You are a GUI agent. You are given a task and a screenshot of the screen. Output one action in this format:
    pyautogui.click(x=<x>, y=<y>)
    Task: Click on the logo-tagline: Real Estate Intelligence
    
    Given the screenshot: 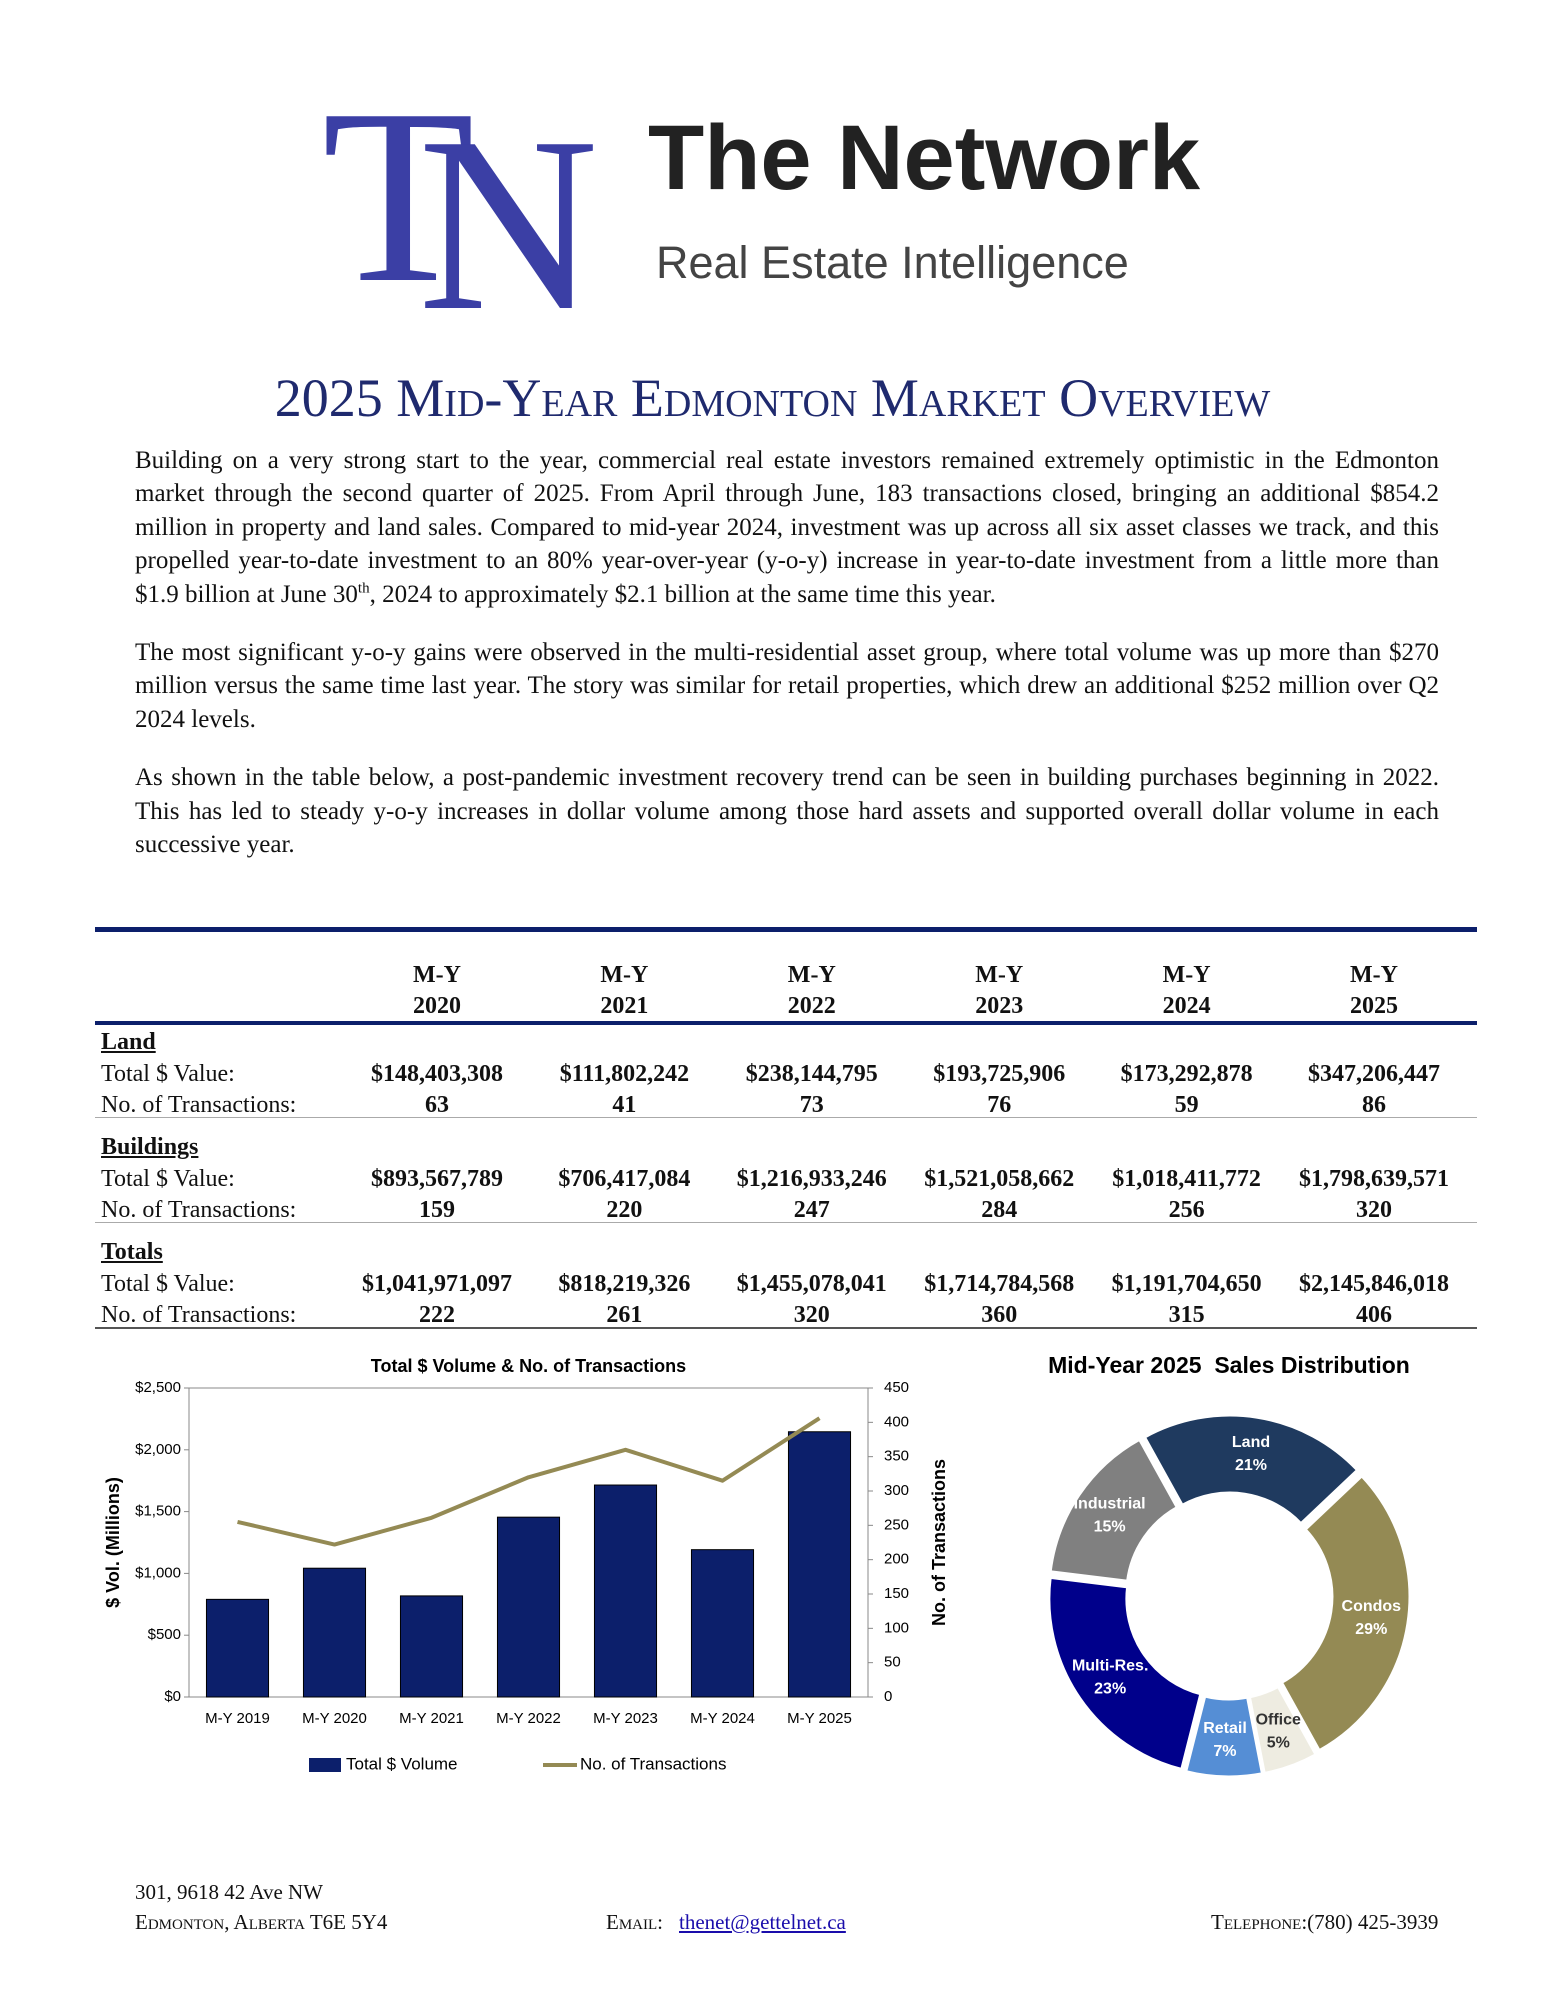 What is the action you would take?
    pyautogui.click(x=892, y=262)
    